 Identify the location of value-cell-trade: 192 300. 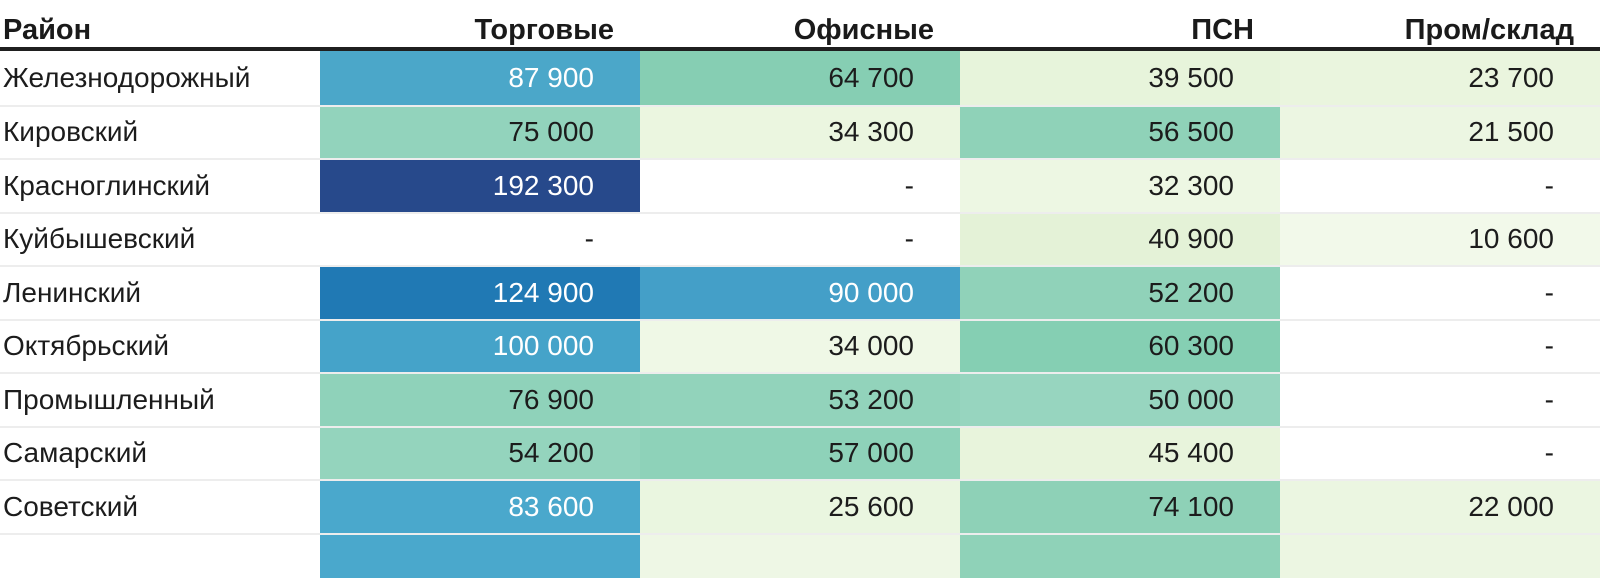
(480, 185).